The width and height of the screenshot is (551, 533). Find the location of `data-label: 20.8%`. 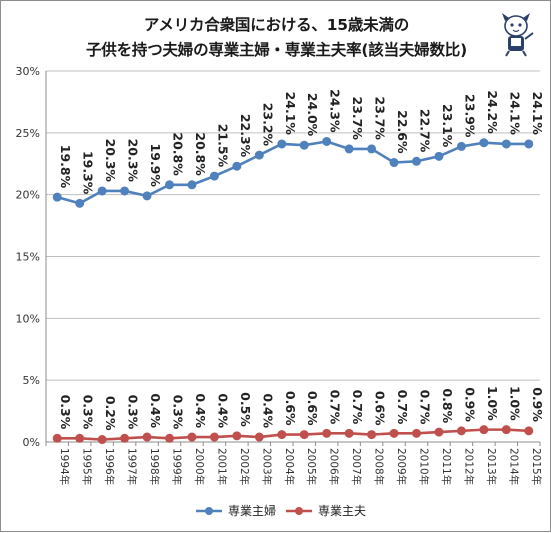

data-label: 20.8% is located at coordinates (178, 154).